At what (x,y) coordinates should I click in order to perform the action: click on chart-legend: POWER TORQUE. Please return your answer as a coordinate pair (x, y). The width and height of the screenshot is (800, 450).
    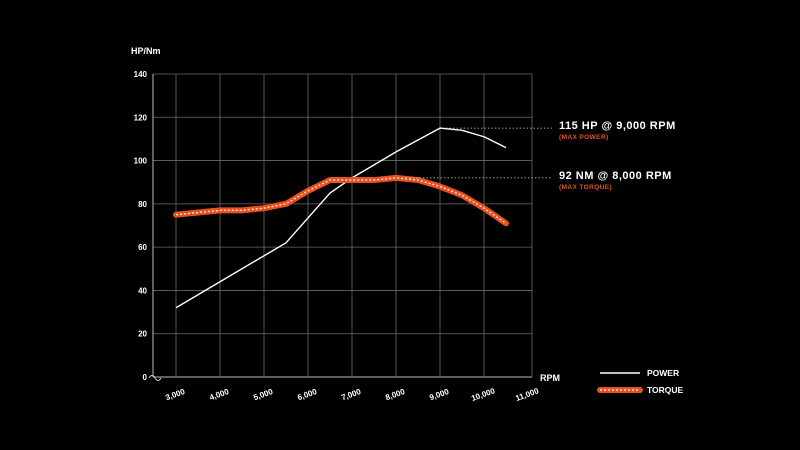
    Looking at the image, I should click on (640, 381).